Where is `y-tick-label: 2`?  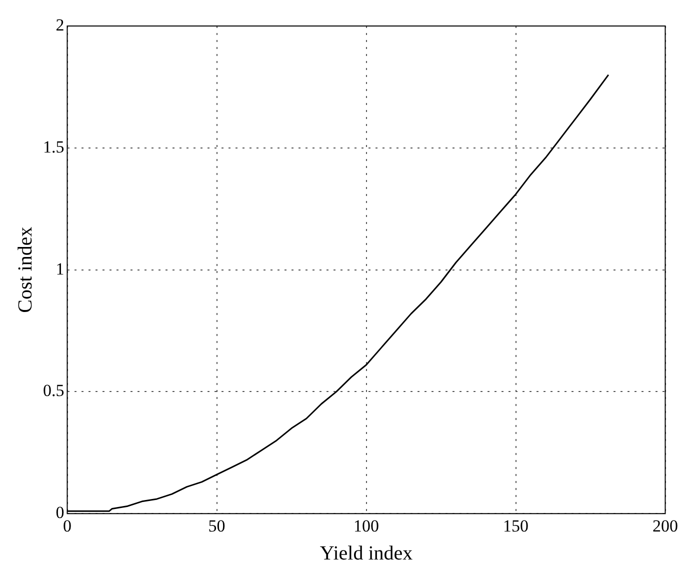 y-tick-label: 2 is located at coordinates (60, 24).